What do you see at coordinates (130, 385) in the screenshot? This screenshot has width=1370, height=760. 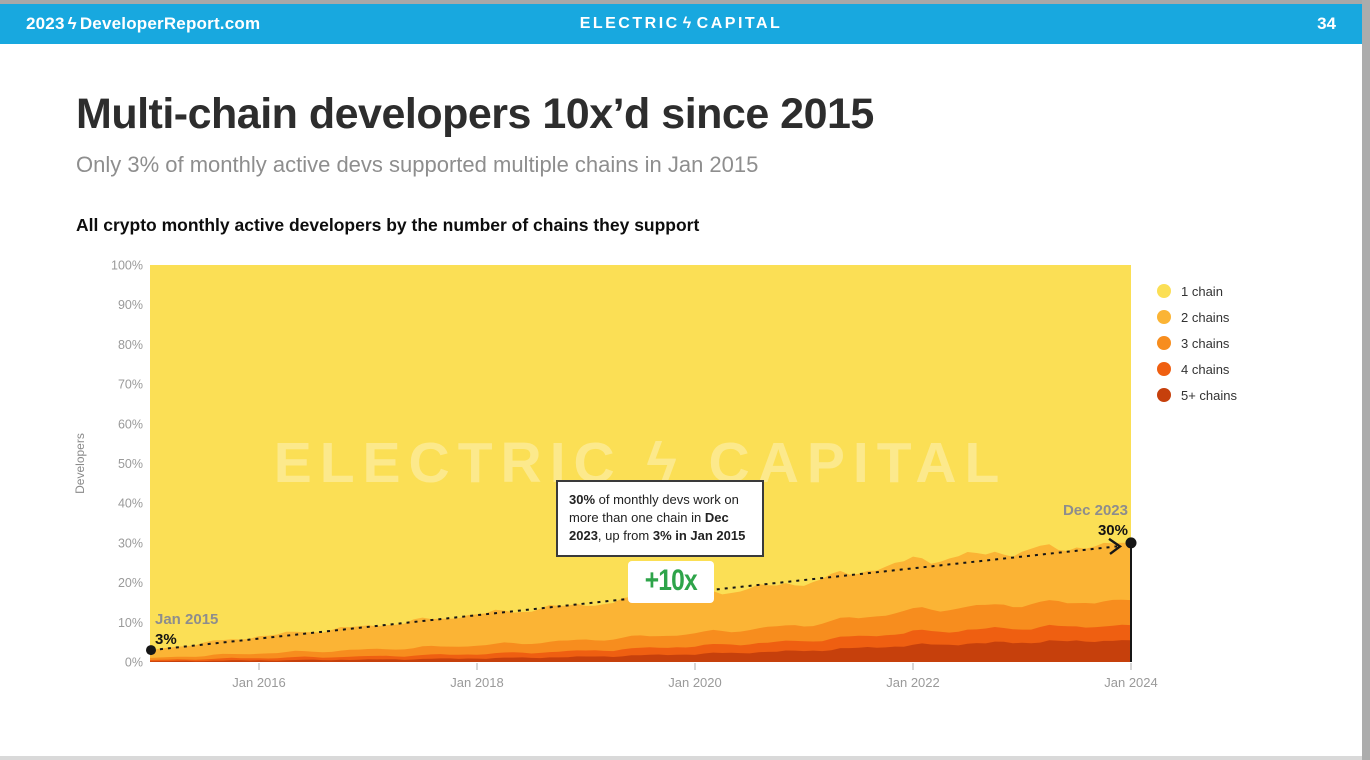 I see `y-tick-label: 70%` at bounding box center [130, 385].